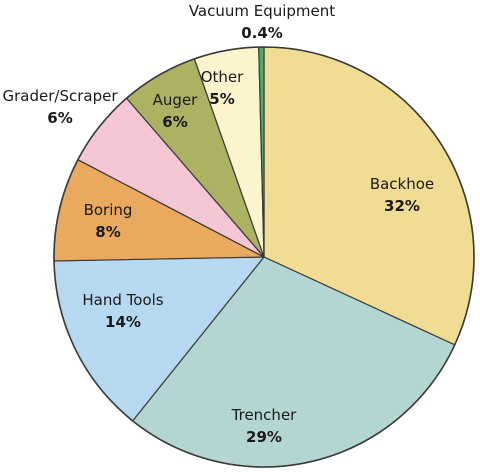 The width and height of the screenshot is (480, 472). What do you see at coordinates (108, 210) in the screenshot?
I see `slice-label-boring: Boring` at bounding box center [108, 210].